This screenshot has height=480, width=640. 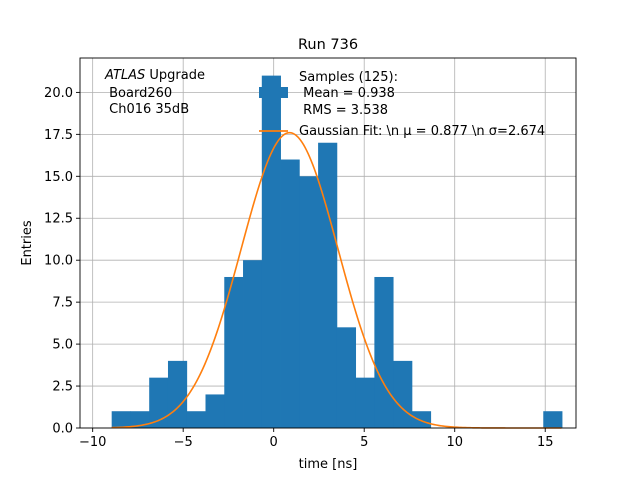 I want to click on y-tick-label-2: 5.0, so click(x=62, y=345).